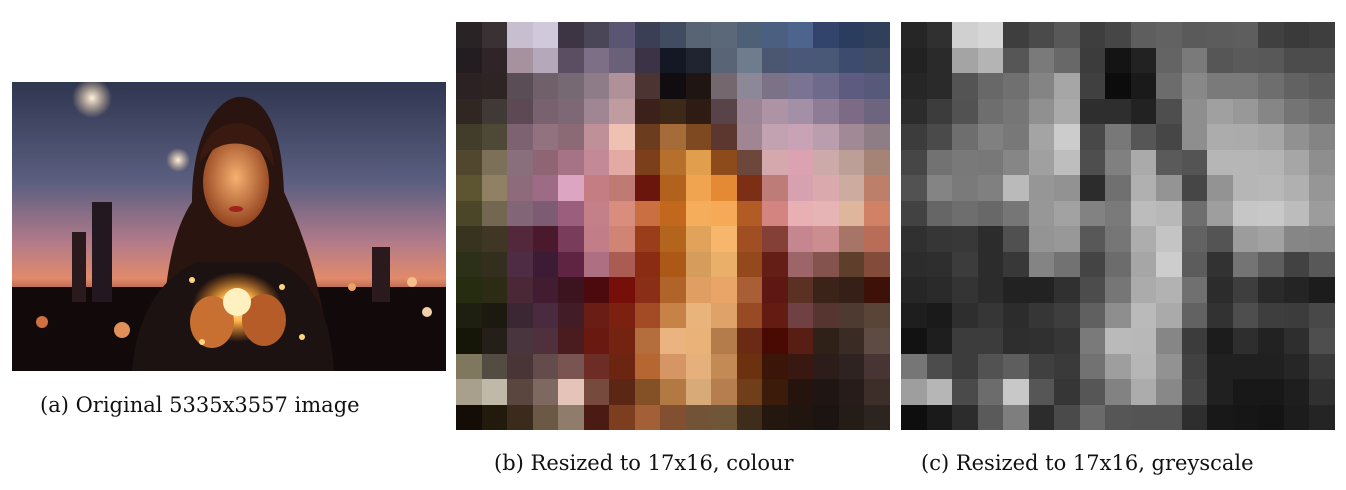  I want to click on caption-a: (a) Original 5335x3557 image, so click(200, 405).